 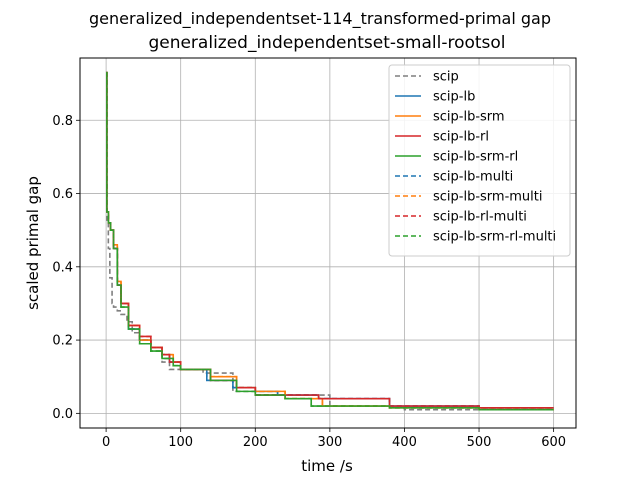 What do you see at coordinates (33, 243) in the screenshot?
I see `y-axis-label: scaled primal gap` at bounding box center [33, 243].